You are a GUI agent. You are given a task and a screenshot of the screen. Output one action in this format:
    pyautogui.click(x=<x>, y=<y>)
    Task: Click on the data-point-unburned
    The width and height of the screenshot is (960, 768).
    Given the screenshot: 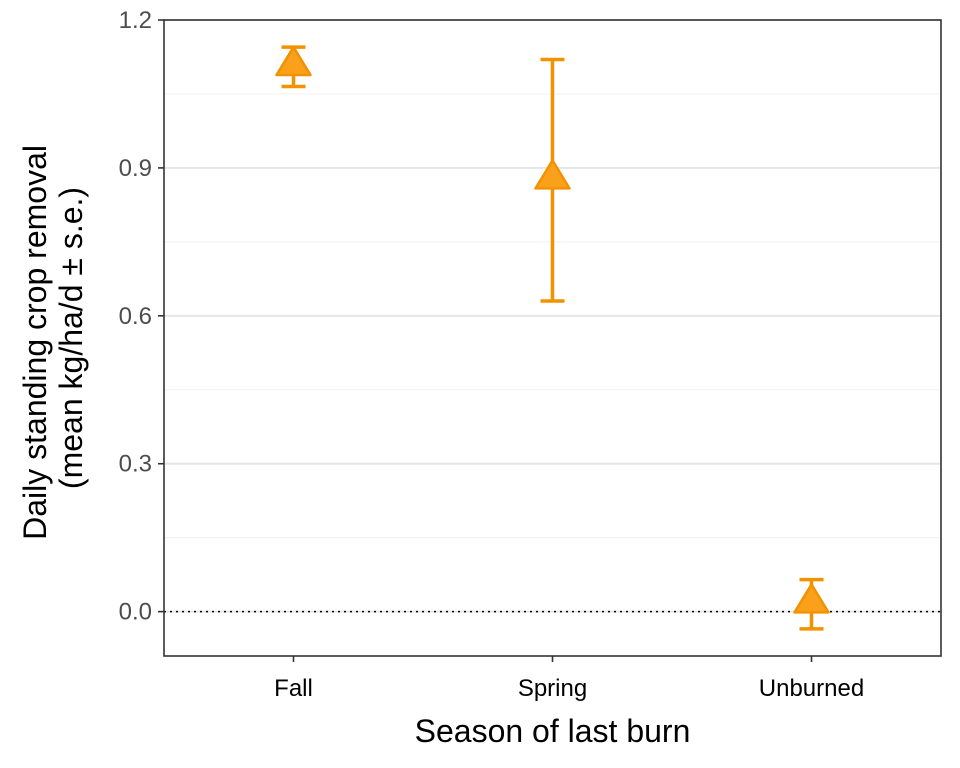 What is the action you would take?
    pyautogui.click(x=811, y=604)
    